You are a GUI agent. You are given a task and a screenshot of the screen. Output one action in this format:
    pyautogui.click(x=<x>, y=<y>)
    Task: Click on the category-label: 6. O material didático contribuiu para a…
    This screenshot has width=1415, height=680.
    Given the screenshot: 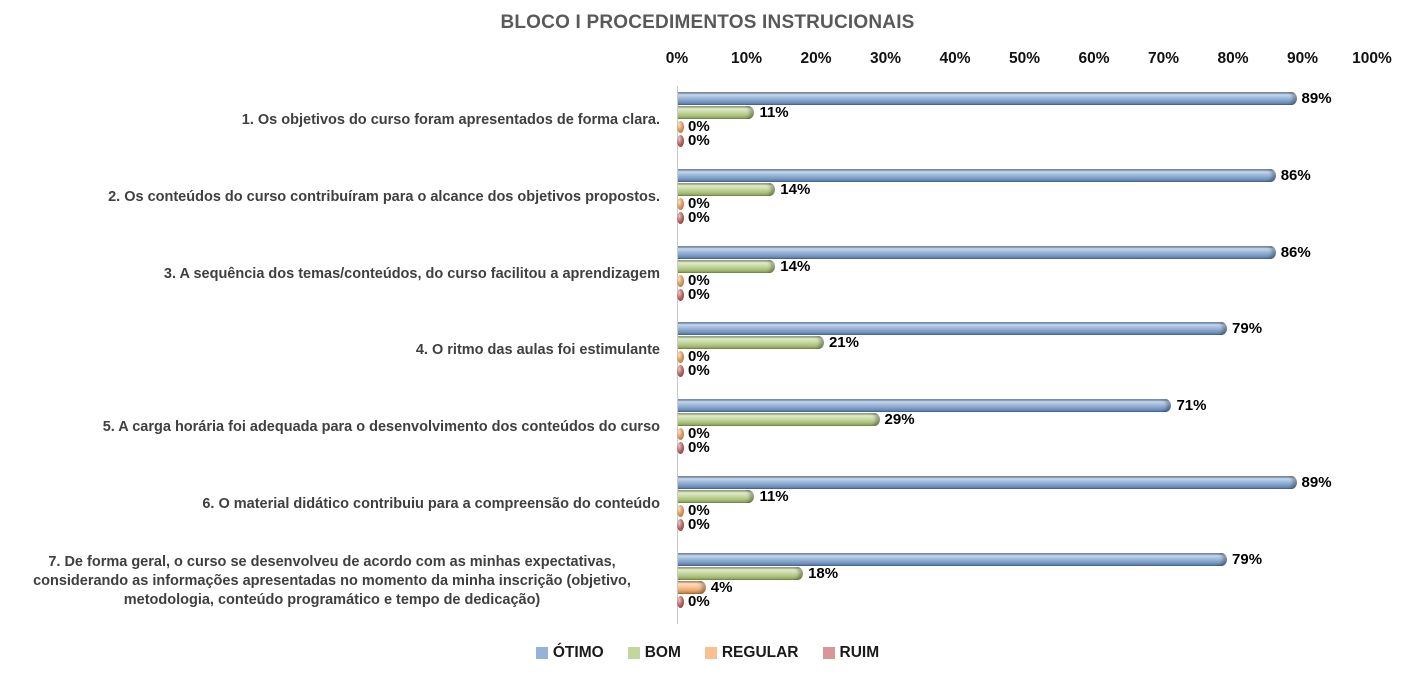 What is the action you would take?
    pyautogui.click(x=431, y=503)
    